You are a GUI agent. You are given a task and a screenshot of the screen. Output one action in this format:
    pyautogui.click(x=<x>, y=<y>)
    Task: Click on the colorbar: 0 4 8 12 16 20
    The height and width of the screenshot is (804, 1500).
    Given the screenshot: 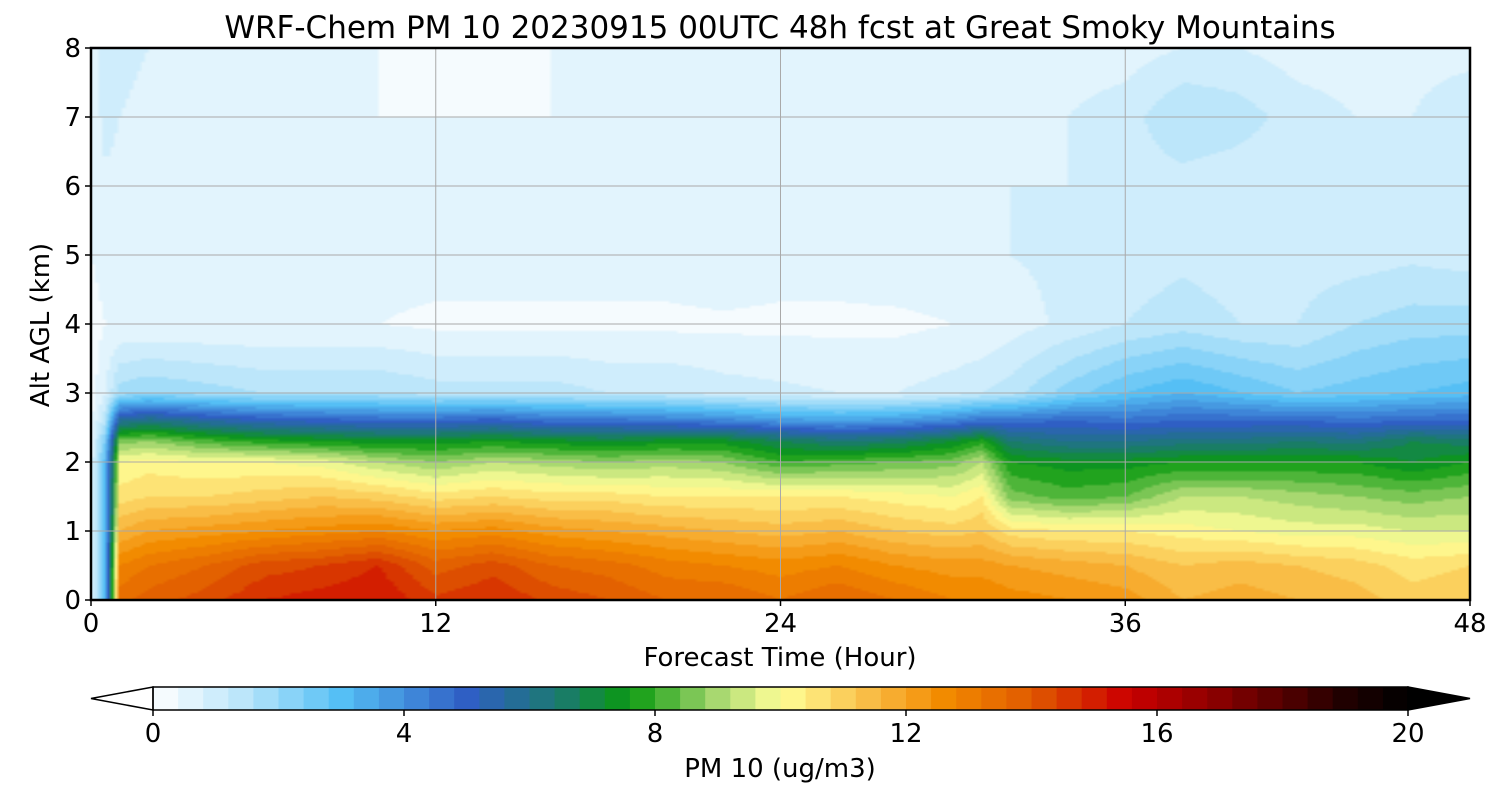 What is the action you would take?
    pyautogui.click(x=780, y=717)
    